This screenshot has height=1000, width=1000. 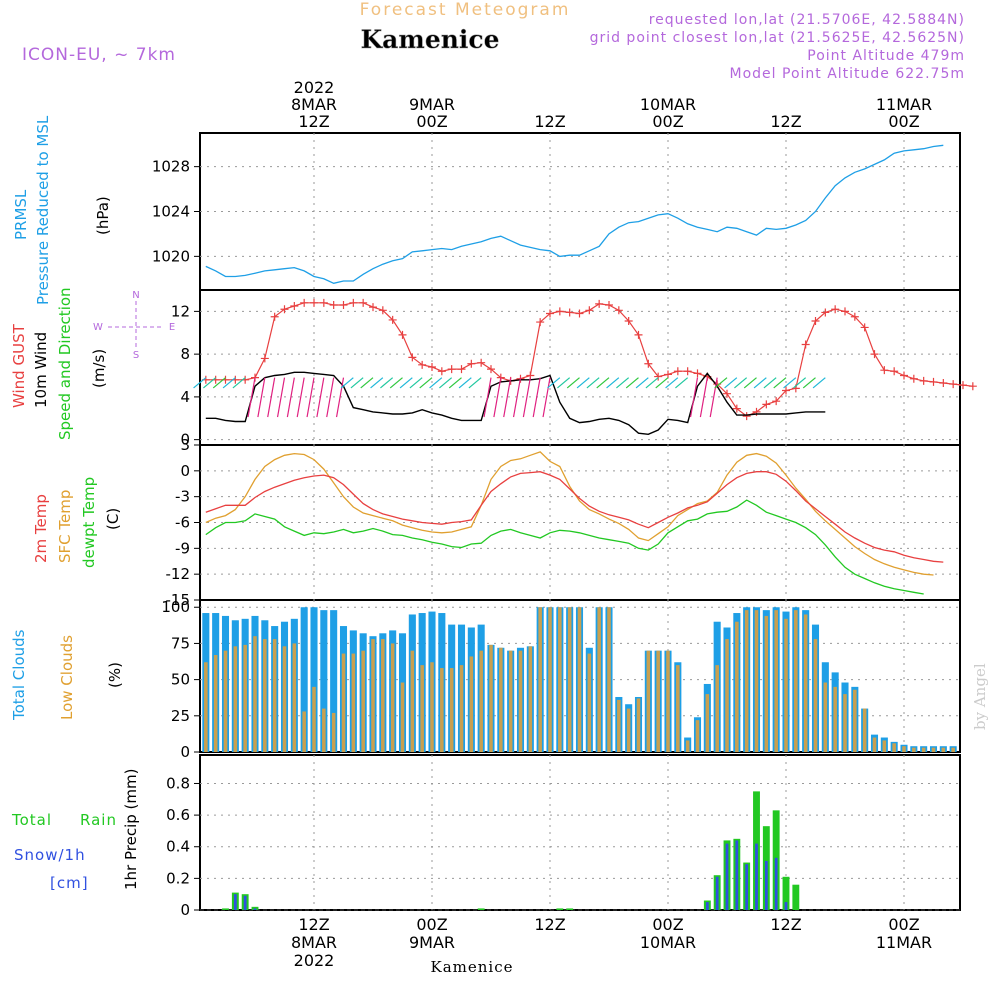 I want to click on pressure-plot: 1020 1024 1028, so click(x=556, y=211).